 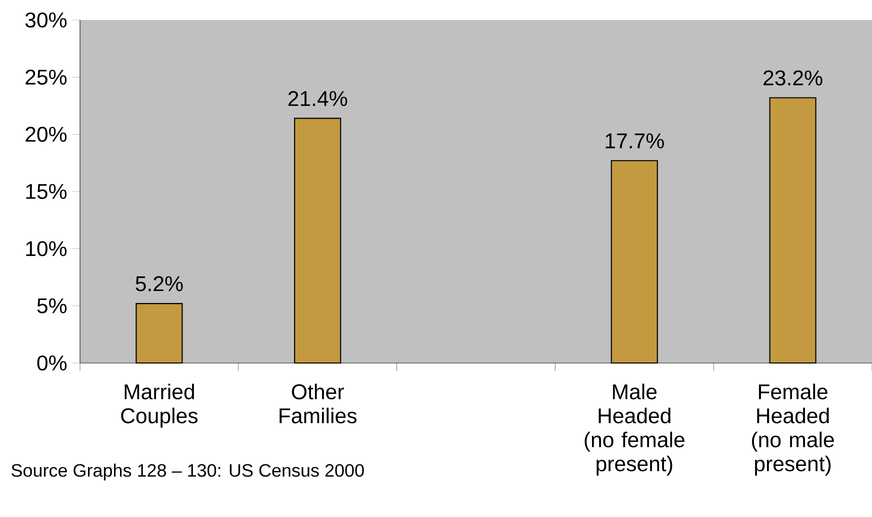 I want to click on y-tick-label: 30%, so click(x=46, y=20).